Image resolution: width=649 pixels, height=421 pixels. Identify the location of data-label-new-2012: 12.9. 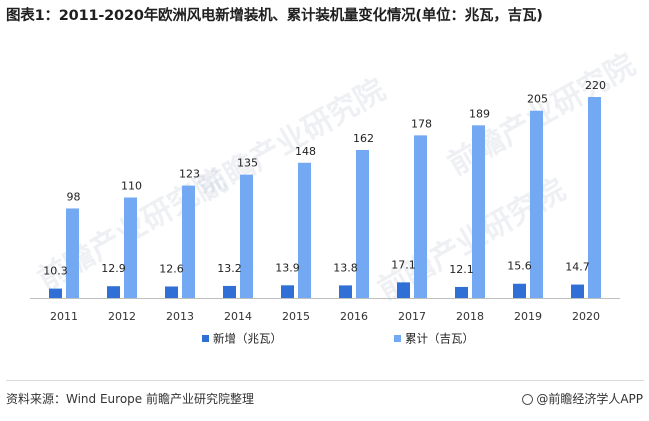
(113, 268).